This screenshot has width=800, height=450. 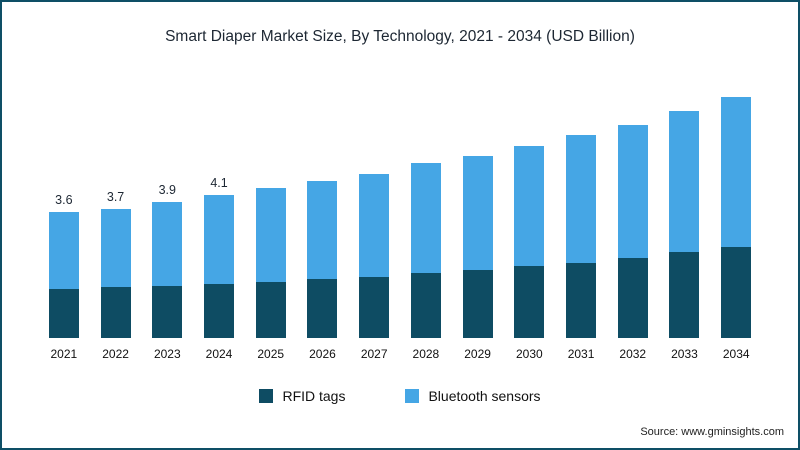 I want to click on bar-column: 2033, so click(x=685, y=219).